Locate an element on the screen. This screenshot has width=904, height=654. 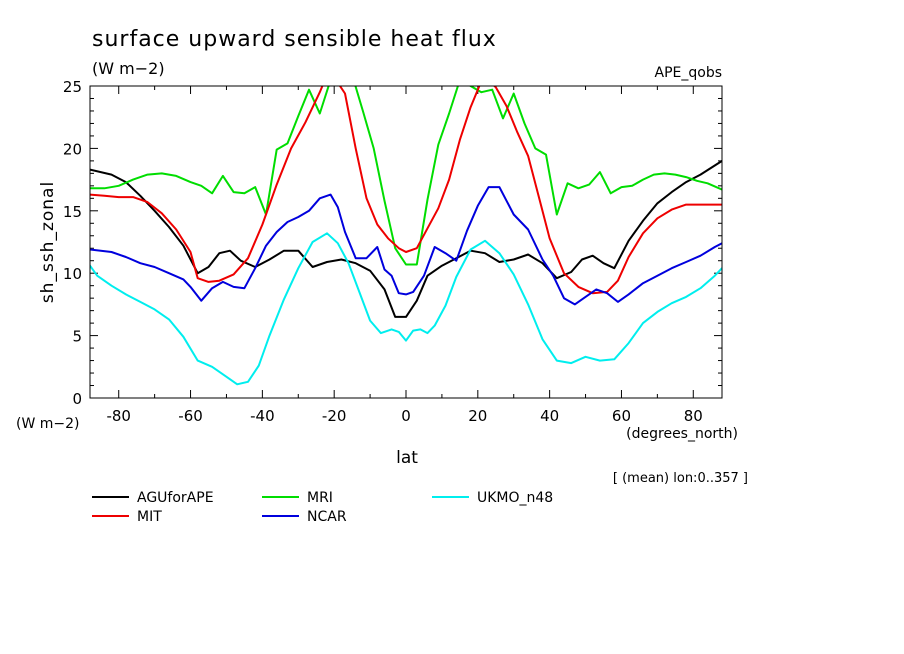
chart-subtitle: (W m−2) is located at coordinates (128, 68).